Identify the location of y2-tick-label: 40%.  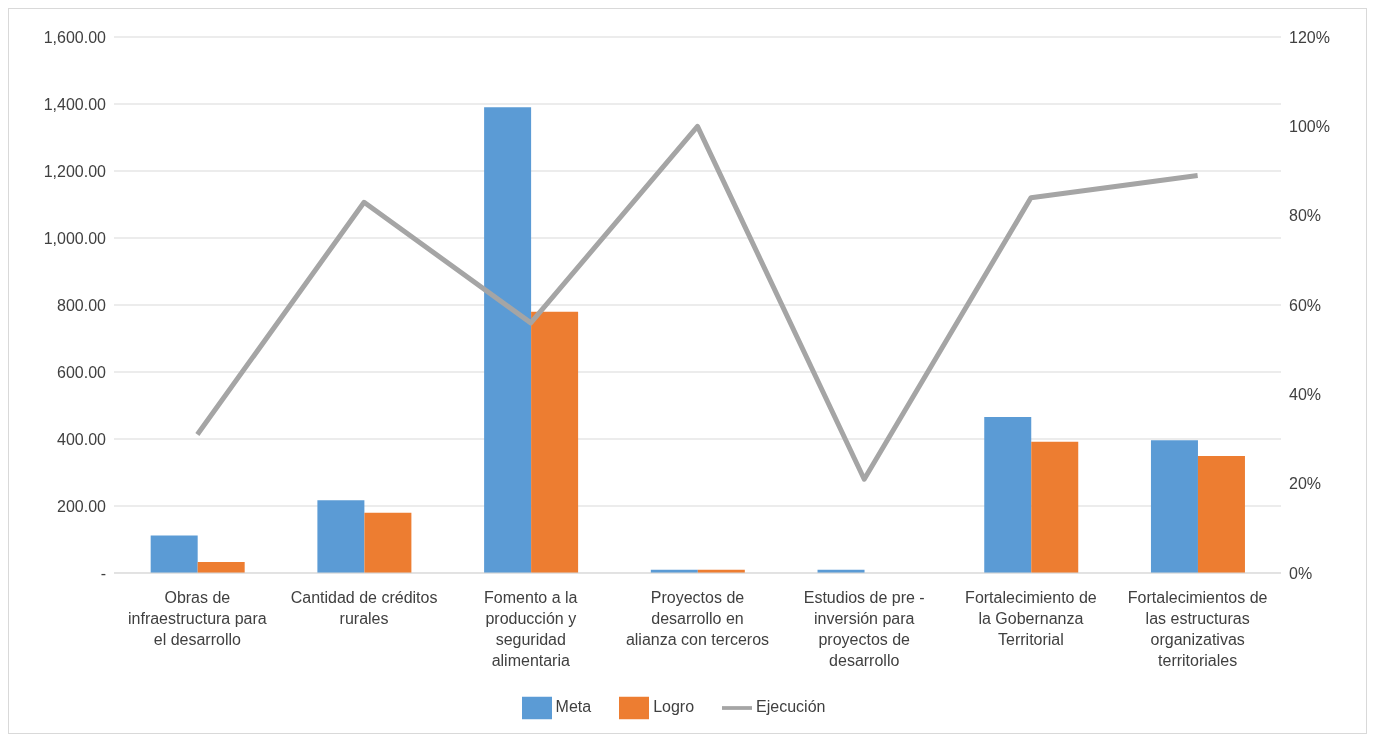
(1305, 395).